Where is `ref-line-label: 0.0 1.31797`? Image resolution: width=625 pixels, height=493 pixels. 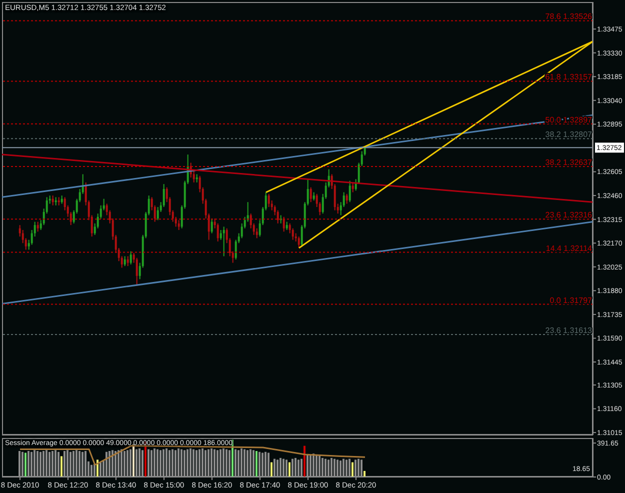
ref-line-label: 0.0 1.31797 is located at coordinates (571, 300).